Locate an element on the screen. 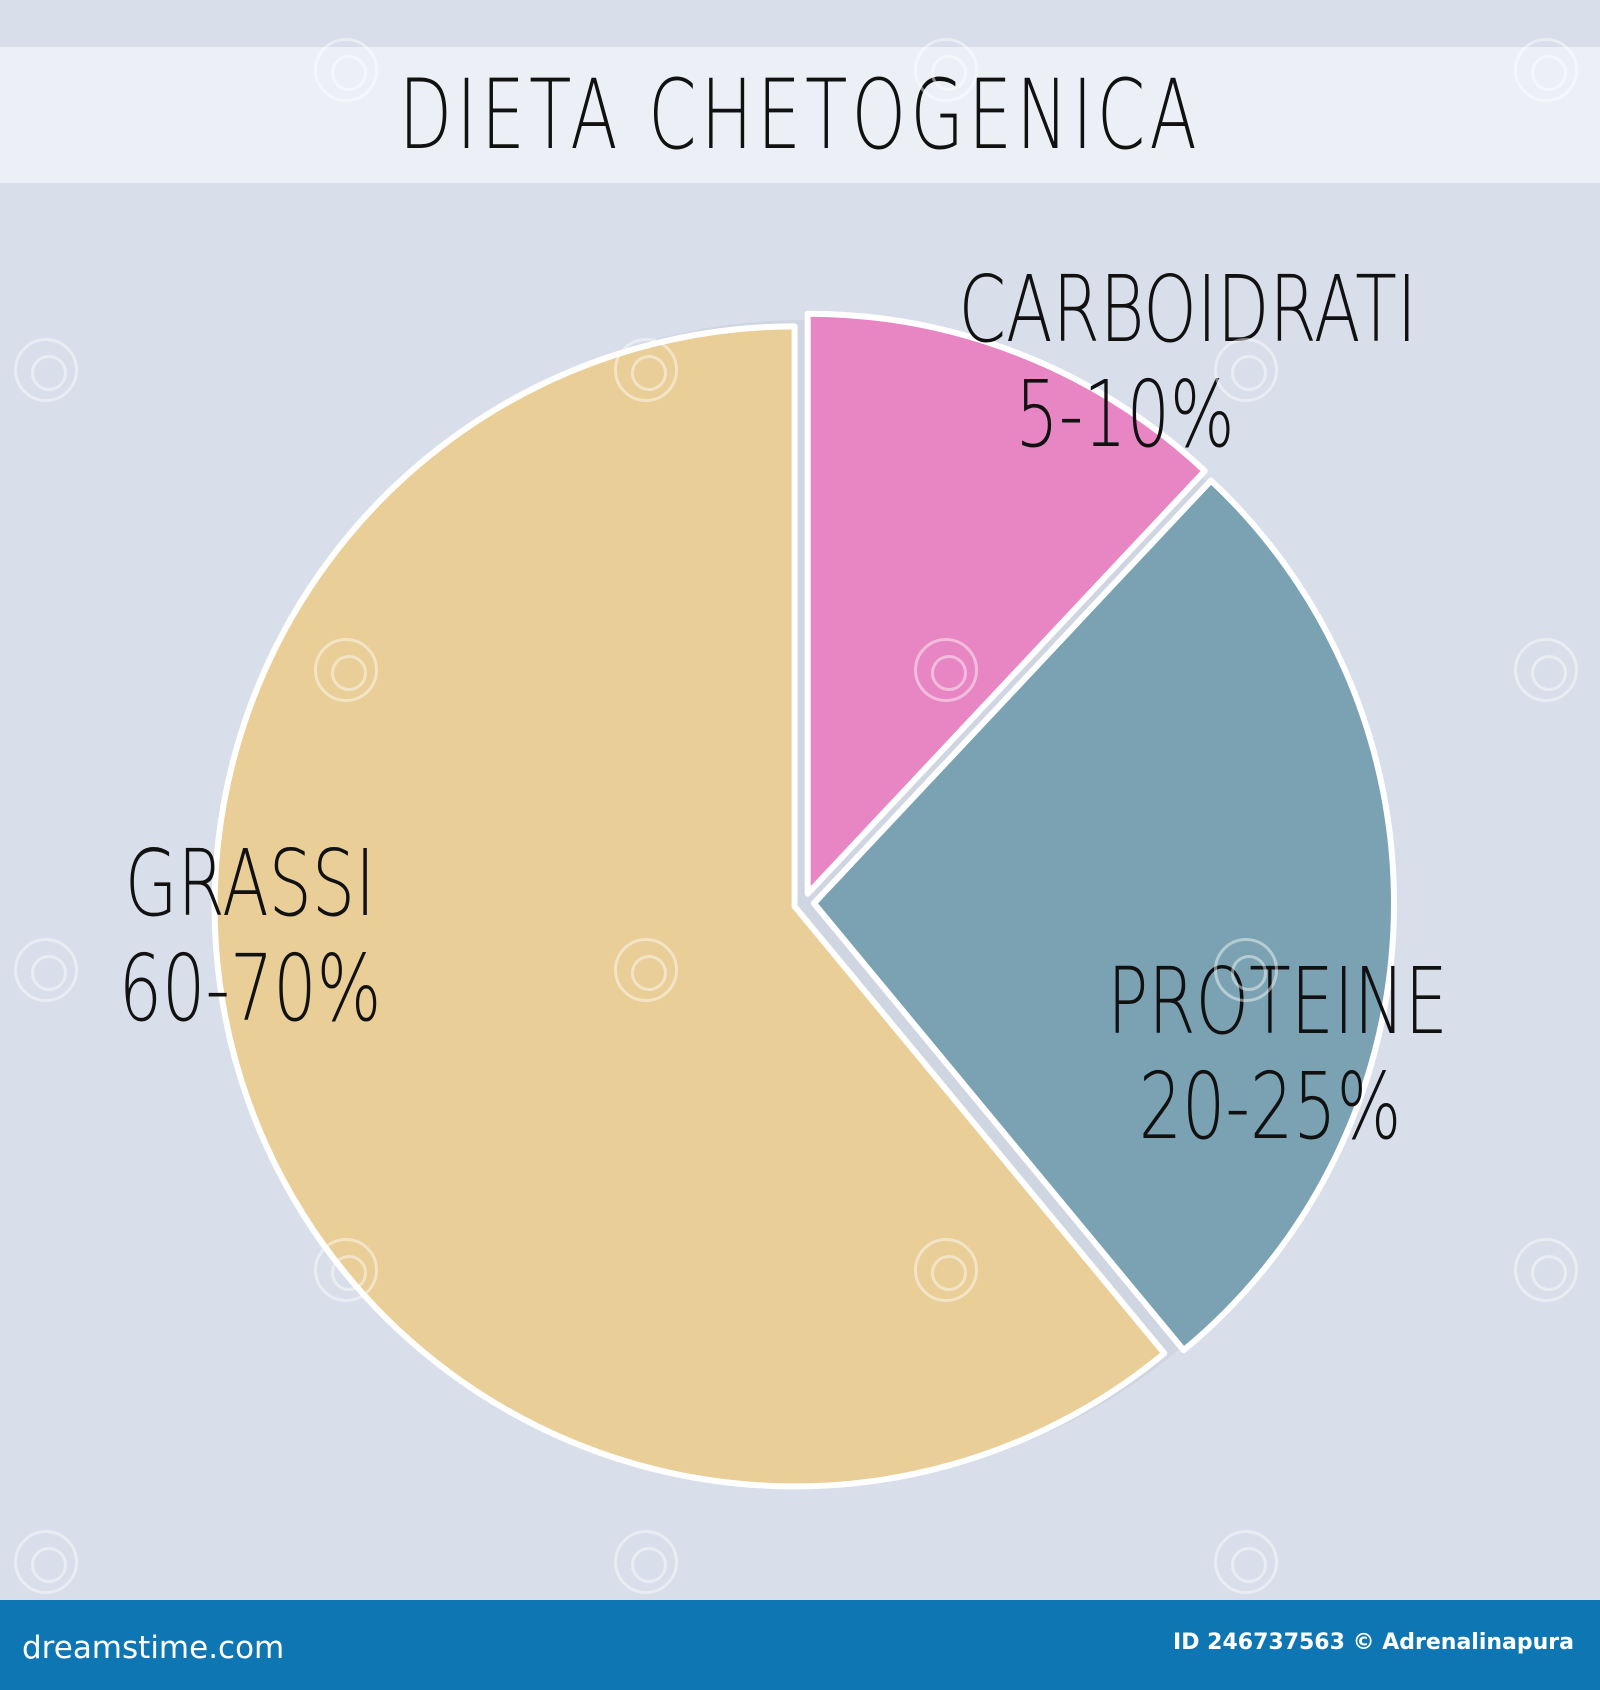 Image resolution: width=1600 pixels, height=1690 pixels. slice-value-proteine: 20-25% is located at coordinates (1270, 1106).